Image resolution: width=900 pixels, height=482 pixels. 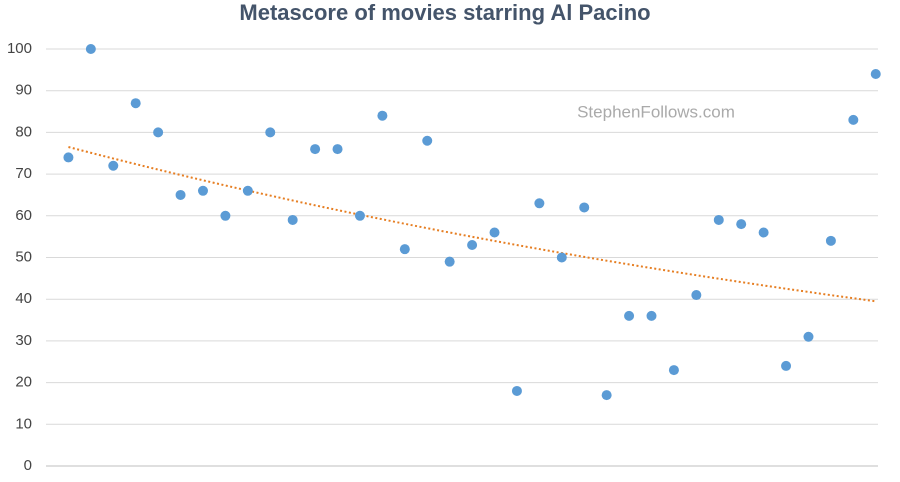 What do you see at coordinates (23, 215) in the screenshot?
I see `y-tick-label: 60` at bounding box center [23, 215].